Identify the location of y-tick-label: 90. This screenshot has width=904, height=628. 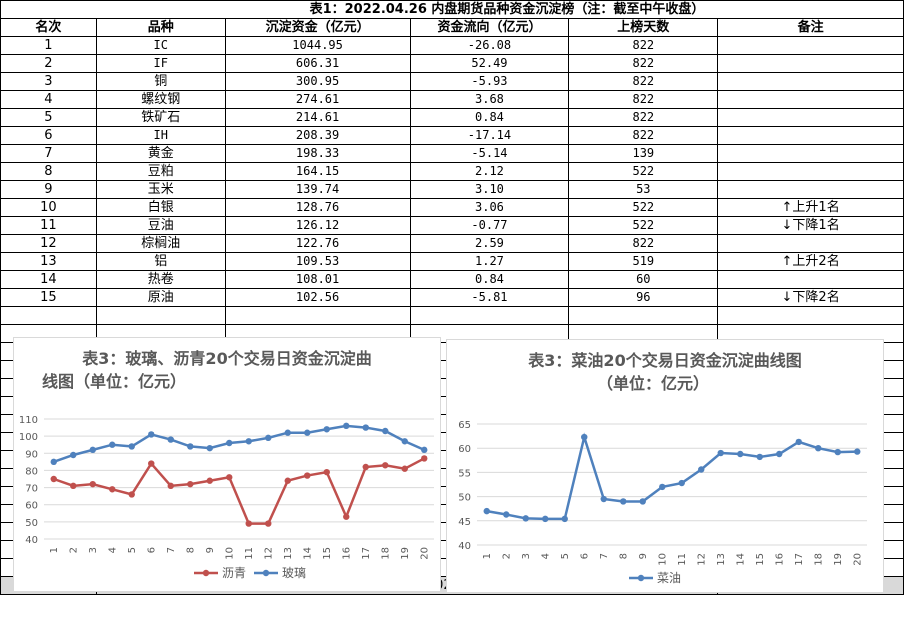
(31, 454).